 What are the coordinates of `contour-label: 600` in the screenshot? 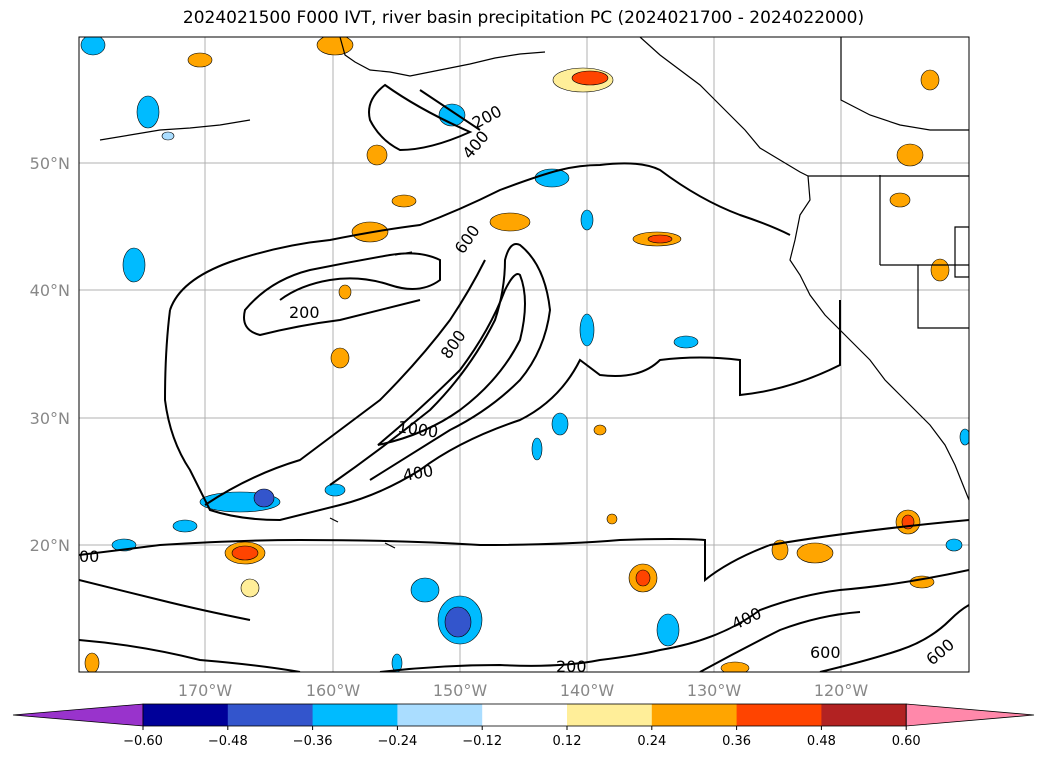 It's located at (825, 652).